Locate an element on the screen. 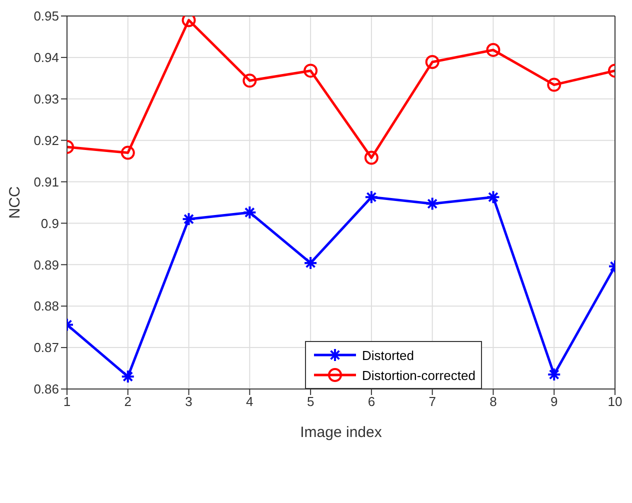  legend-label: Distortion-corrected is located at coordinates (419, 375).